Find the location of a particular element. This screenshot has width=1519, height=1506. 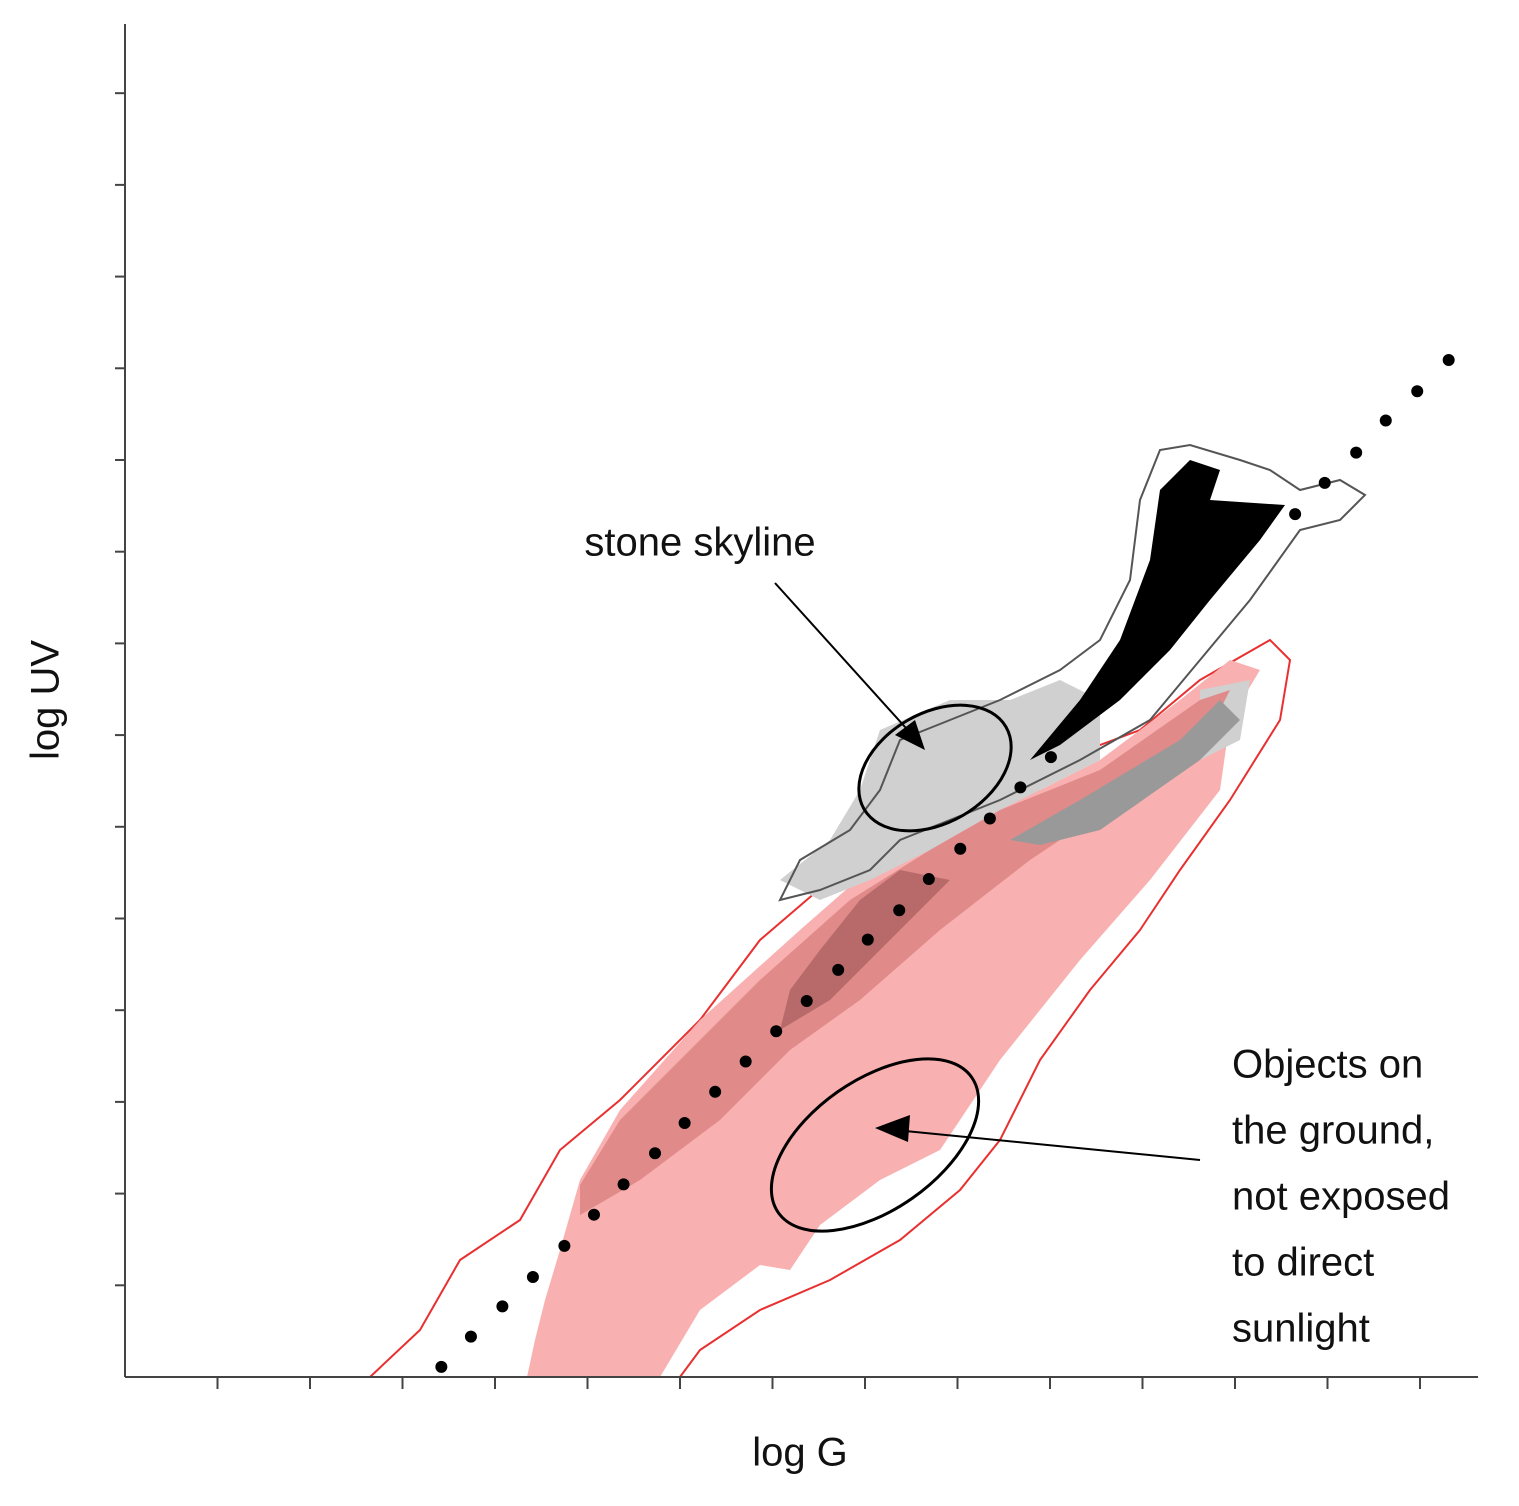

annotation: not exposed is located at coordinates (1341, 1197).